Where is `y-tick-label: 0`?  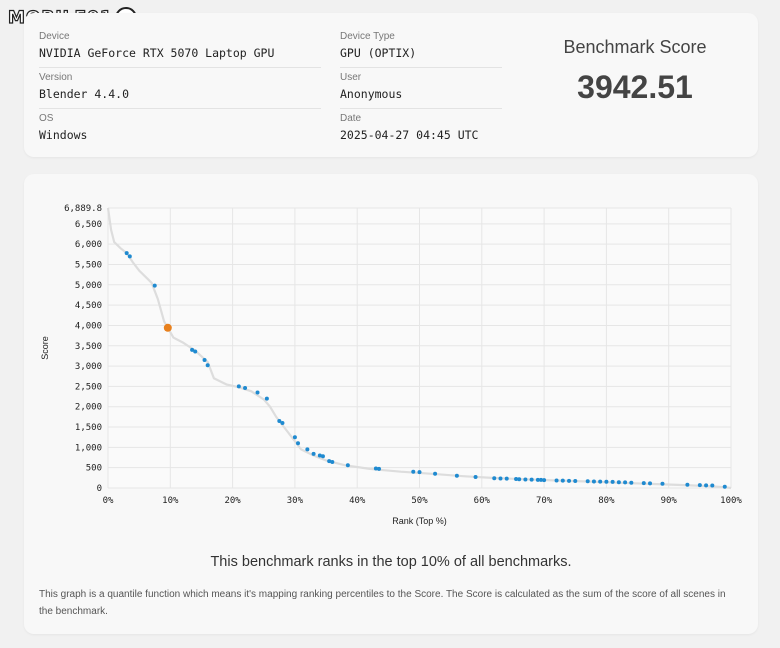 y-tick-label: 0 is located at coordinates (99, 489).